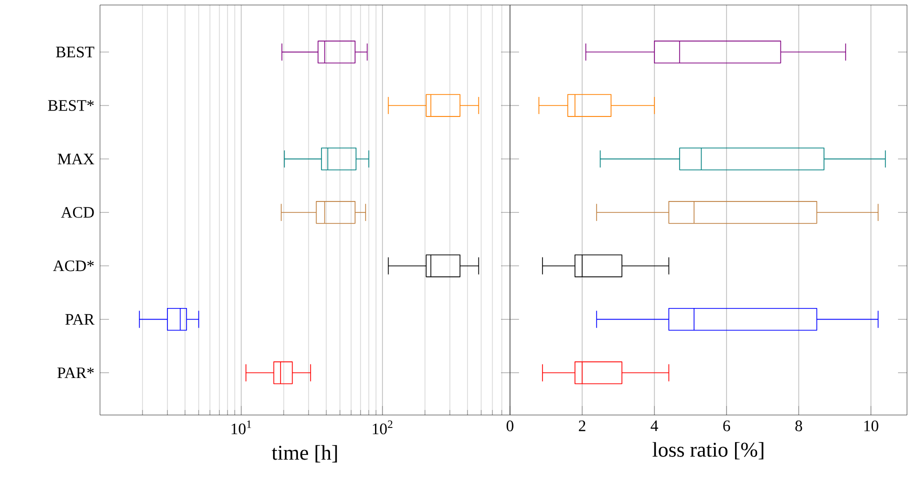 Image resolution: width=909 pixels, height=503 pixels. Describe the element at coordinates (79, 319) in the screenshot. I see `y-tick-label: PAR` at that location.